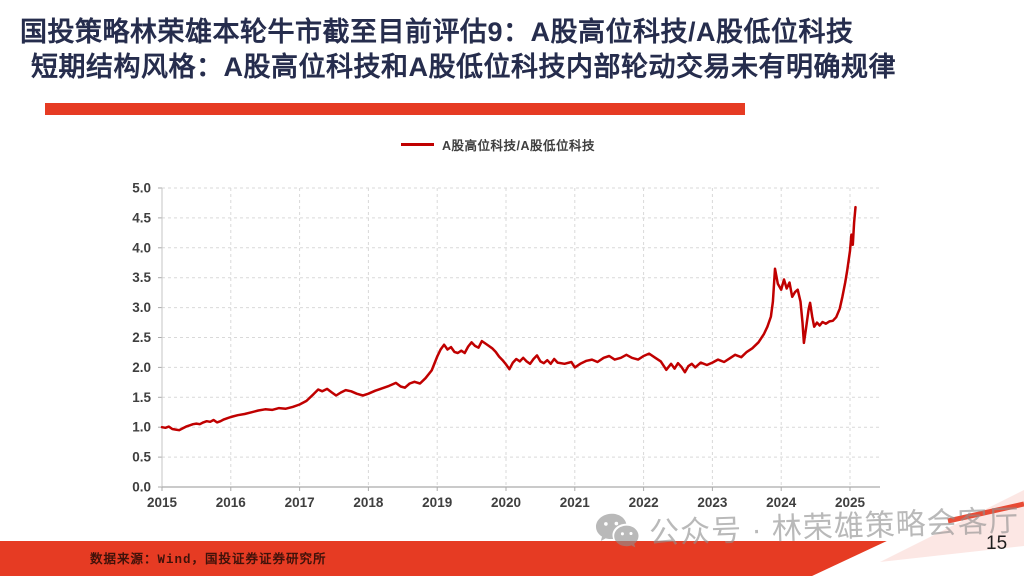  Describe the element at coordinates (506, 502) in the screenshot. I see `x-tick-label: 2020` at that location.